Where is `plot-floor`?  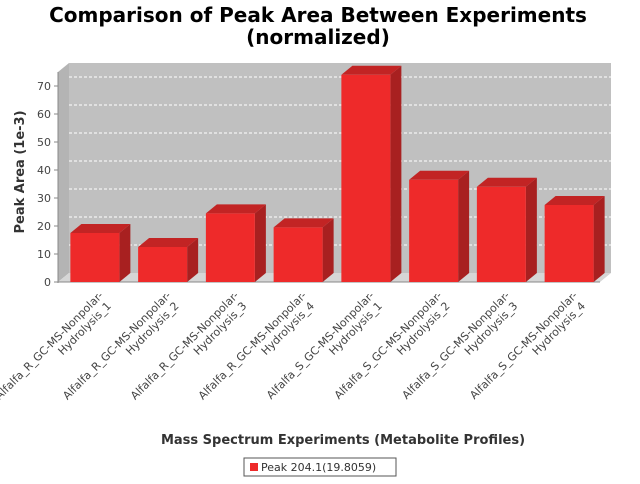 plot-floor is located at coordinates (334, 277).